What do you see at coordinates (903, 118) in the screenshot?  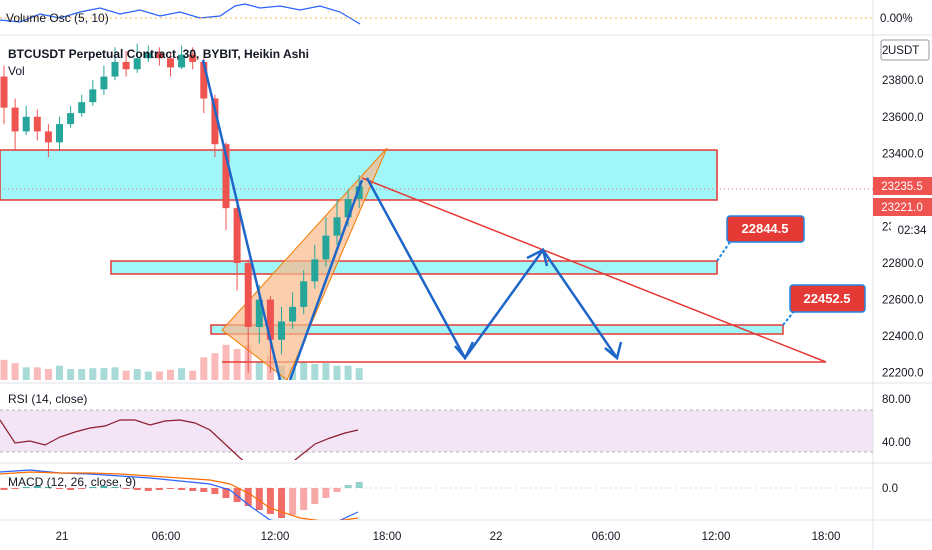 I see `price-tick: 23600.0` at bounding box center [903, 118].